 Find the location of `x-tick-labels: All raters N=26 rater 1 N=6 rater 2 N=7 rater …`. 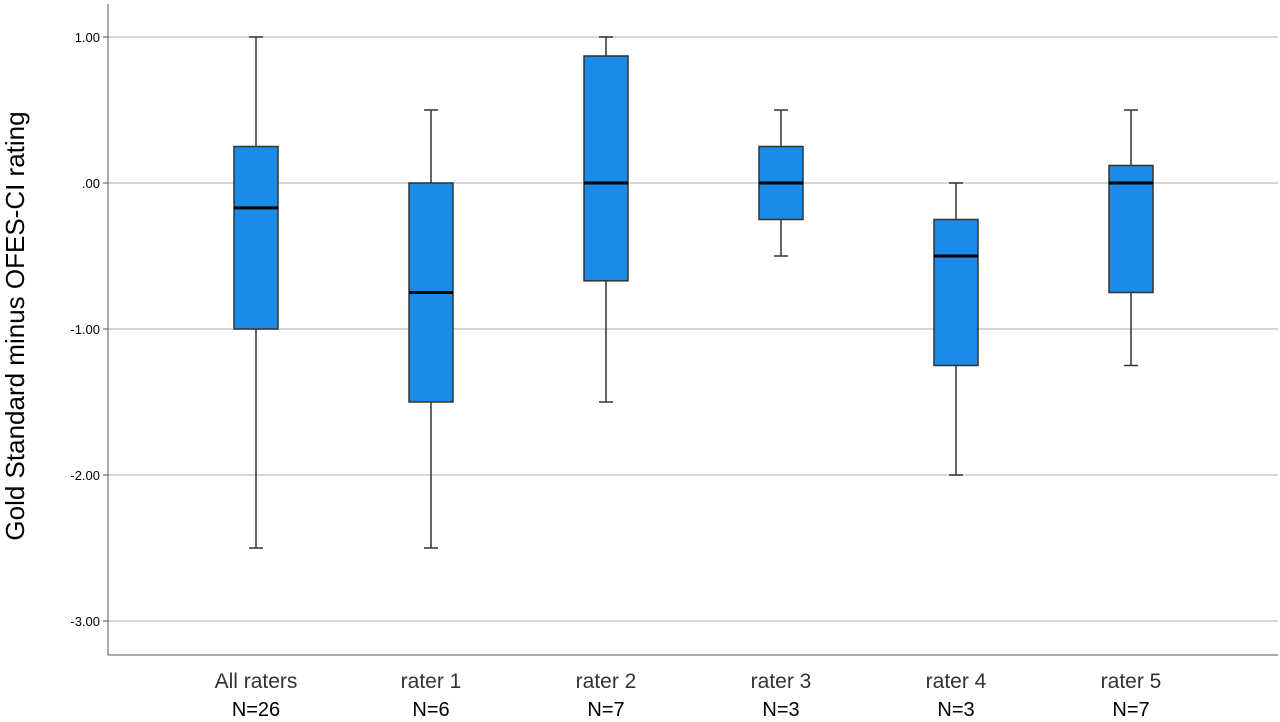

x-tick-labels: All raters N=26 rater 1 N=6 rater 2 N=7 rater … is located at coordinates (688, 695).